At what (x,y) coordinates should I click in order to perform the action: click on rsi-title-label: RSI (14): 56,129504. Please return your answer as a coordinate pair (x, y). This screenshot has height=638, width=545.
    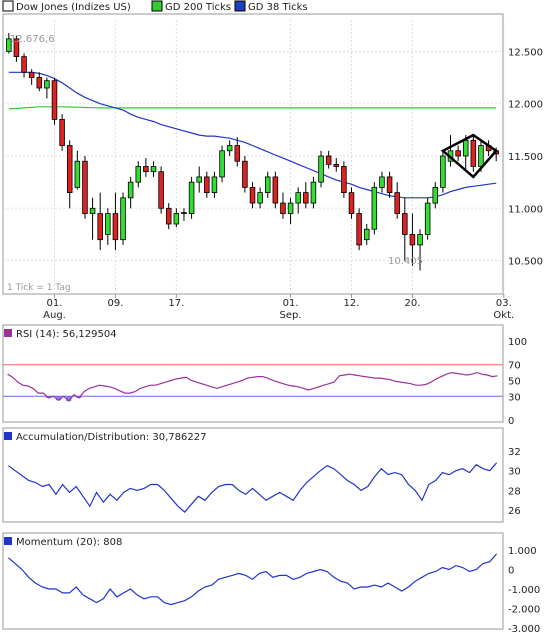
    Looking at the image, I should click on (66, 334).